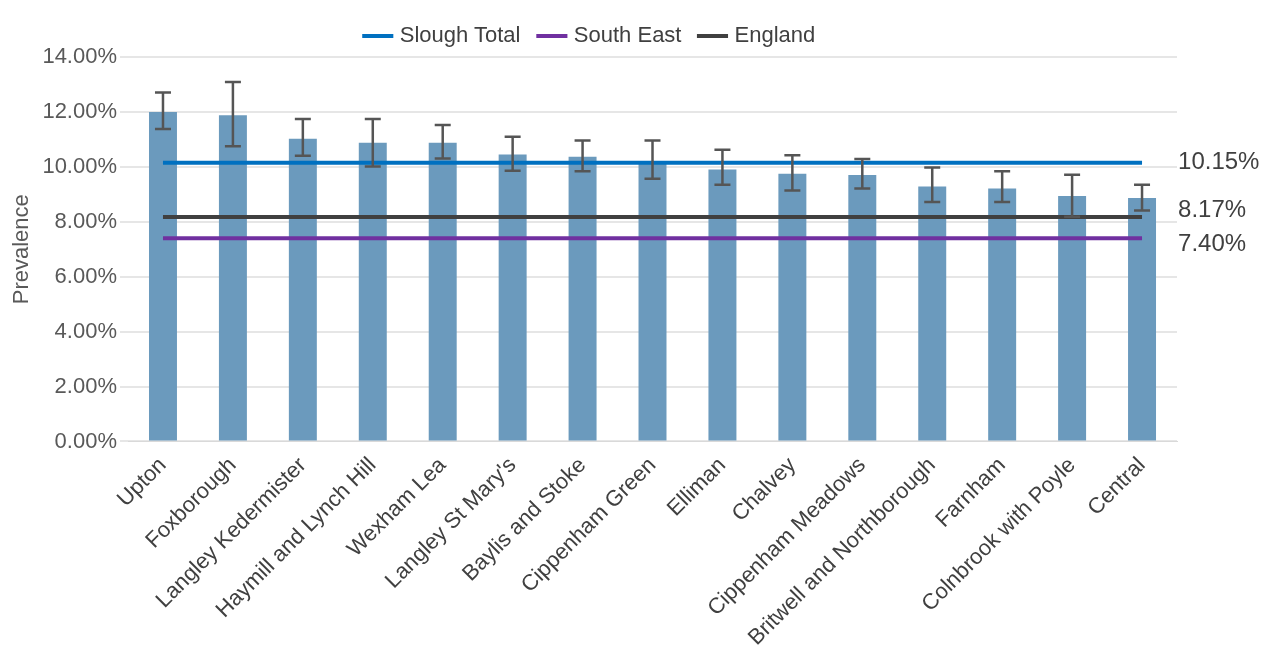 Image resolution: width=1287 pixels, height=659 pixels. Describe the element at coordinates (775, 35) in the screenshot. I see `legend-label: England` at that location.